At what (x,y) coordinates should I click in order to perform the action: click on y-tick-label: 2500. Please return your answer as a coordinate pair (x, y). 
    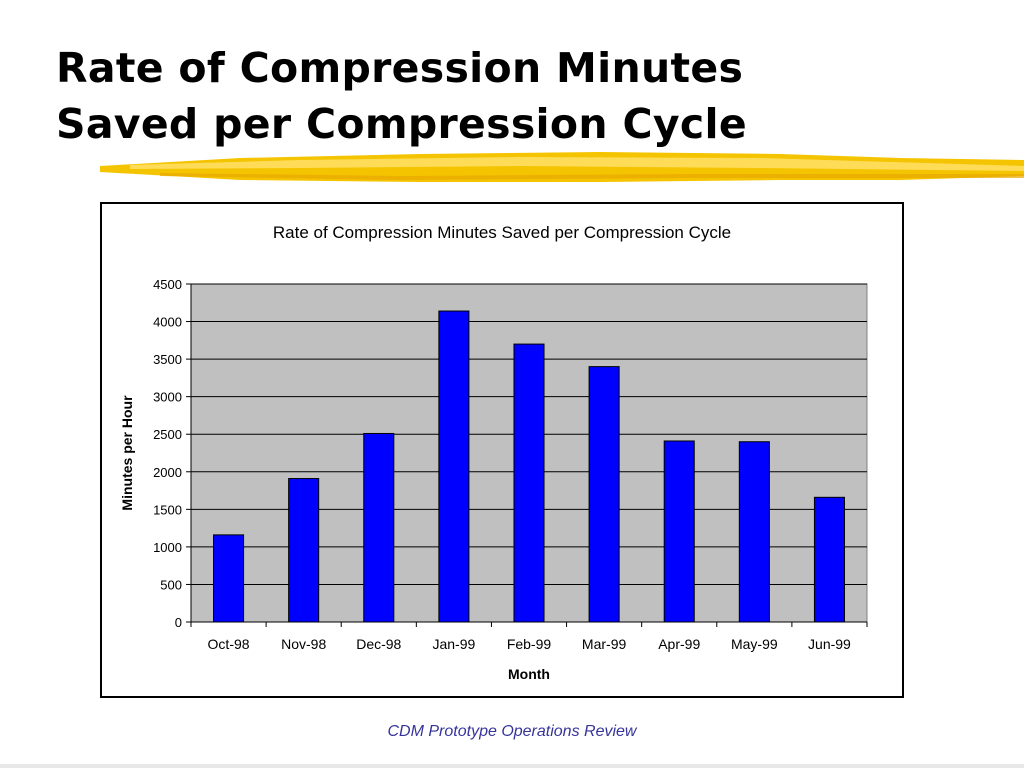
    Looking at the image, I should click on (167, 434).